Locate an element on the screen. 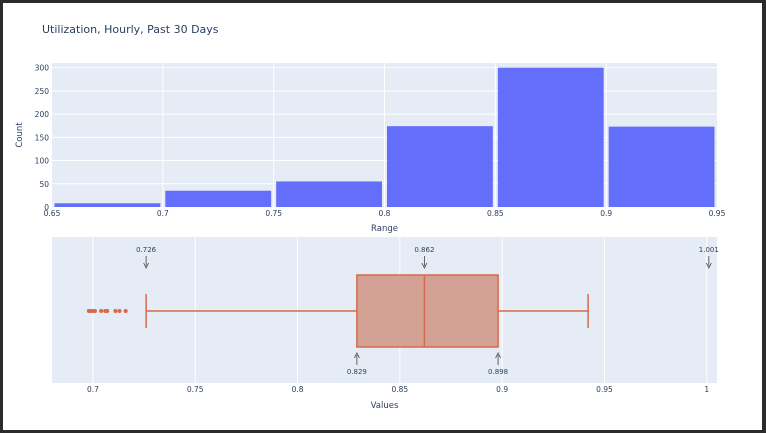  histogram-x-tick-label: 0.75 is located at coordinates (273, 213).